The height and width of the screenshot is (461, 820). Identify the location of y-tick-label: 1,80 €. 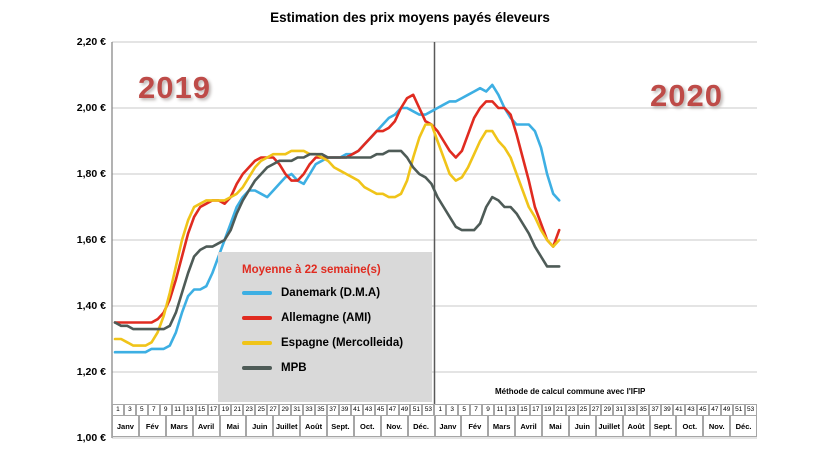
(91, 173).